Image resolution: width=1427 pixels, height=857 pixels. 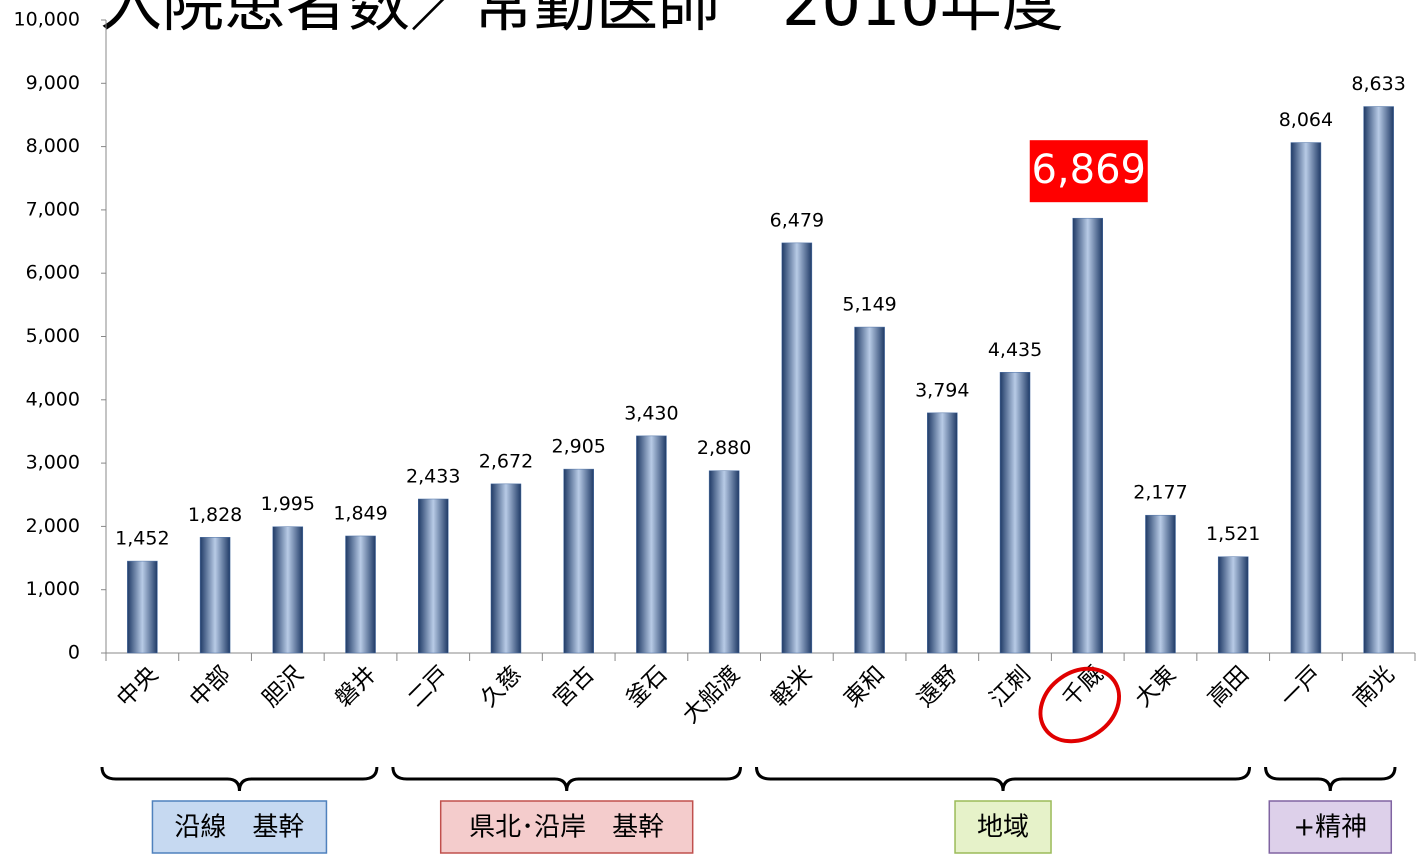 I want to click on group-label: 沿線 基幹, so click(x=239, y=828).